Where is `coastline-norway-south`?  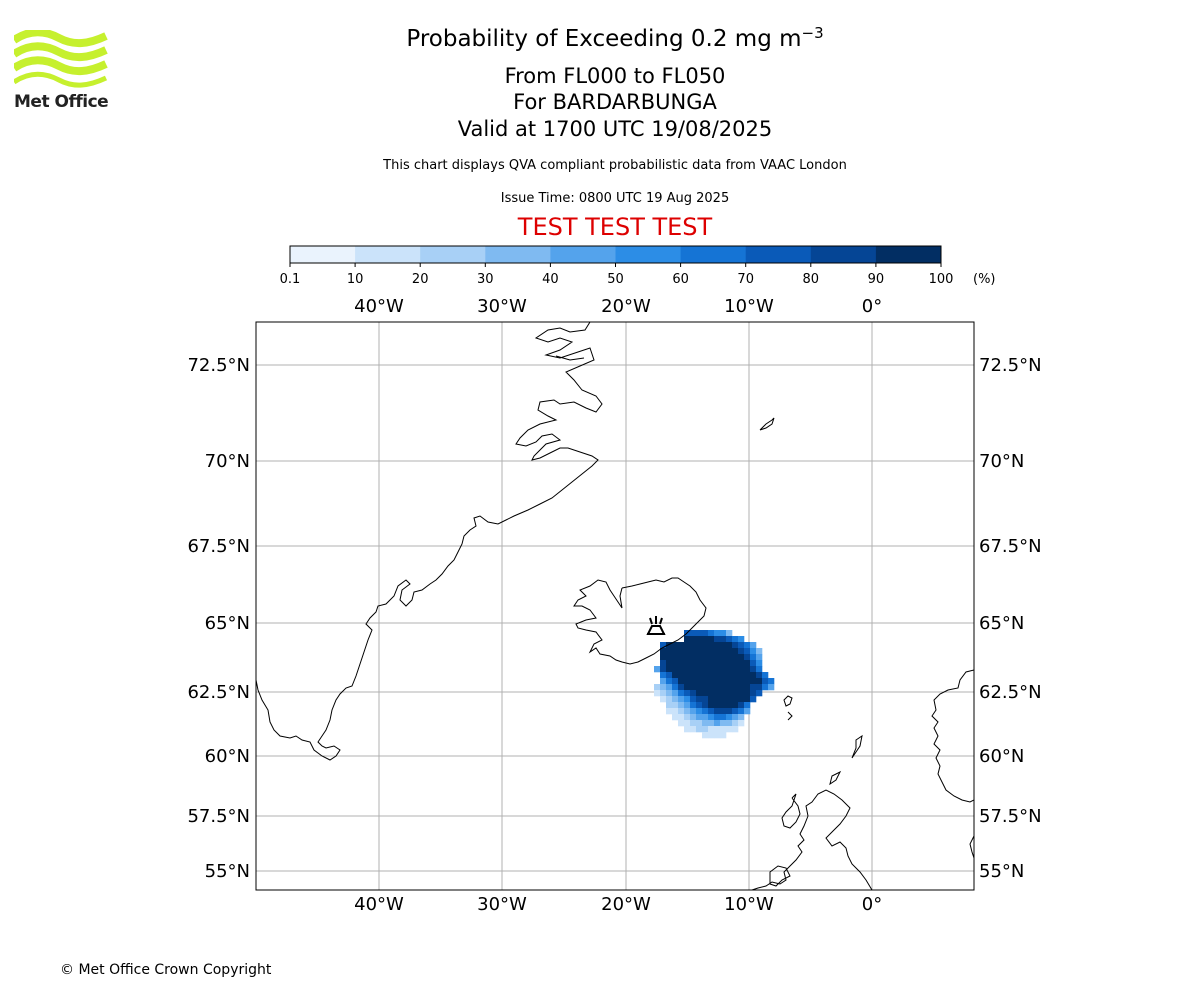 coastline-norway-south is located at coordinates (971, 847).